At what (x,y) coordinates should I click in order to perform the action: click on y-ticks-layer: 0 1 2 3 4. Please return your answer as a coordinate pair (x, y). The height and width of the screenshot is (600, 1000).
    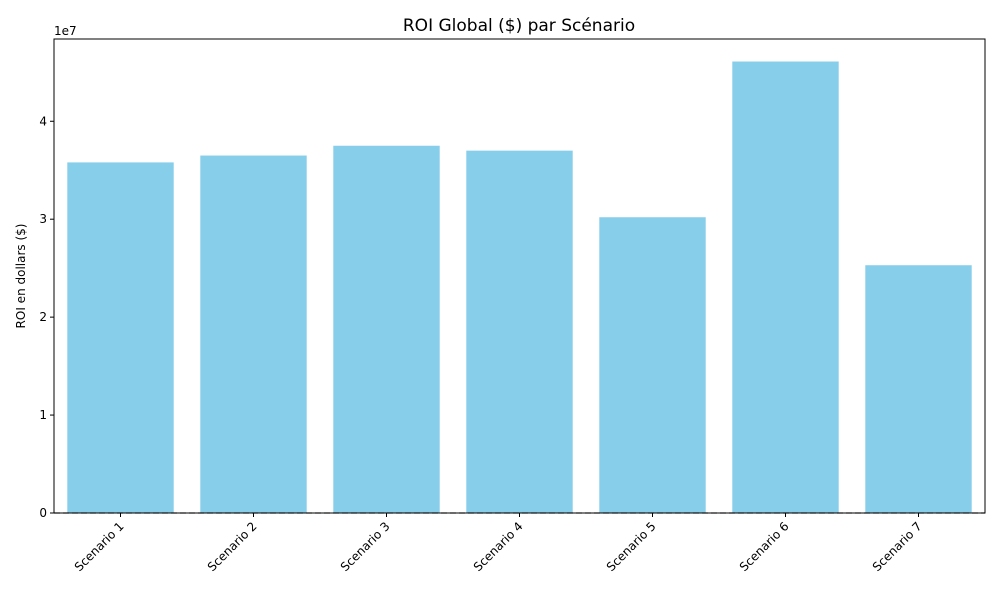
    Looking at the image, I should click on (46, 317).